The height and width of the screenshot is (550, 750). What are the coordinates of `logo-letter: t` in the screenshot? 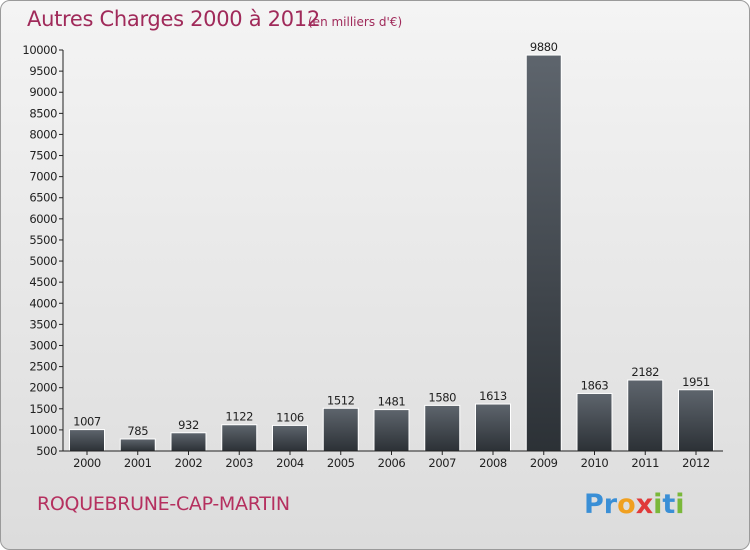 It's located at (669, 504).